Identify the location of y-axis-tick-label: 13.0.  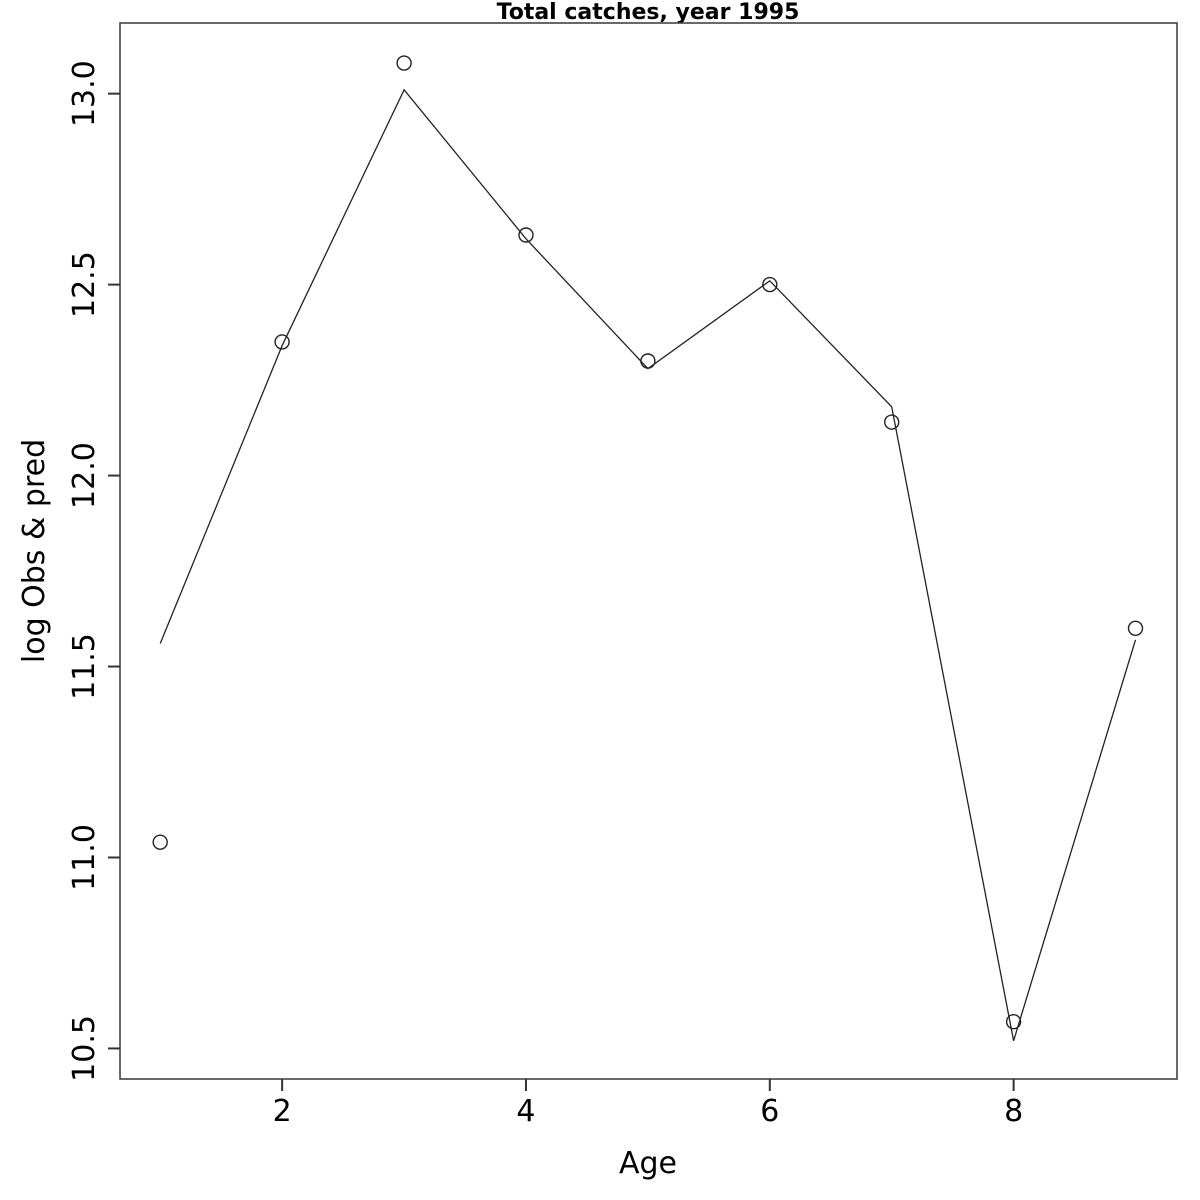
(84, 93).